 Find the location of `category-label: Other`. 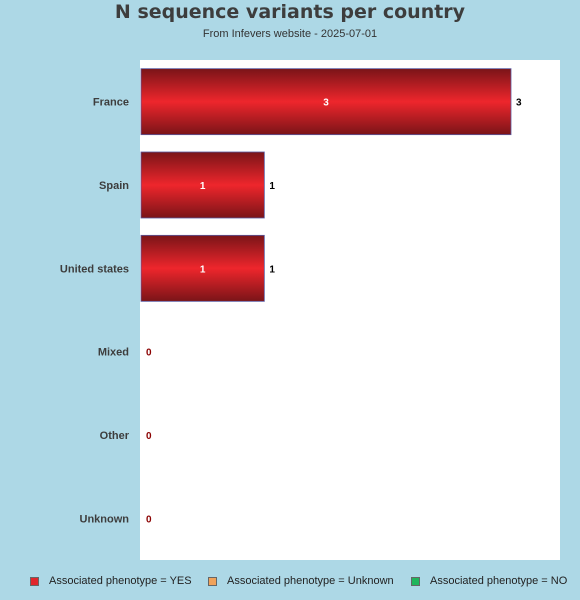

category-label: Other is located at coordinates (115, 436).